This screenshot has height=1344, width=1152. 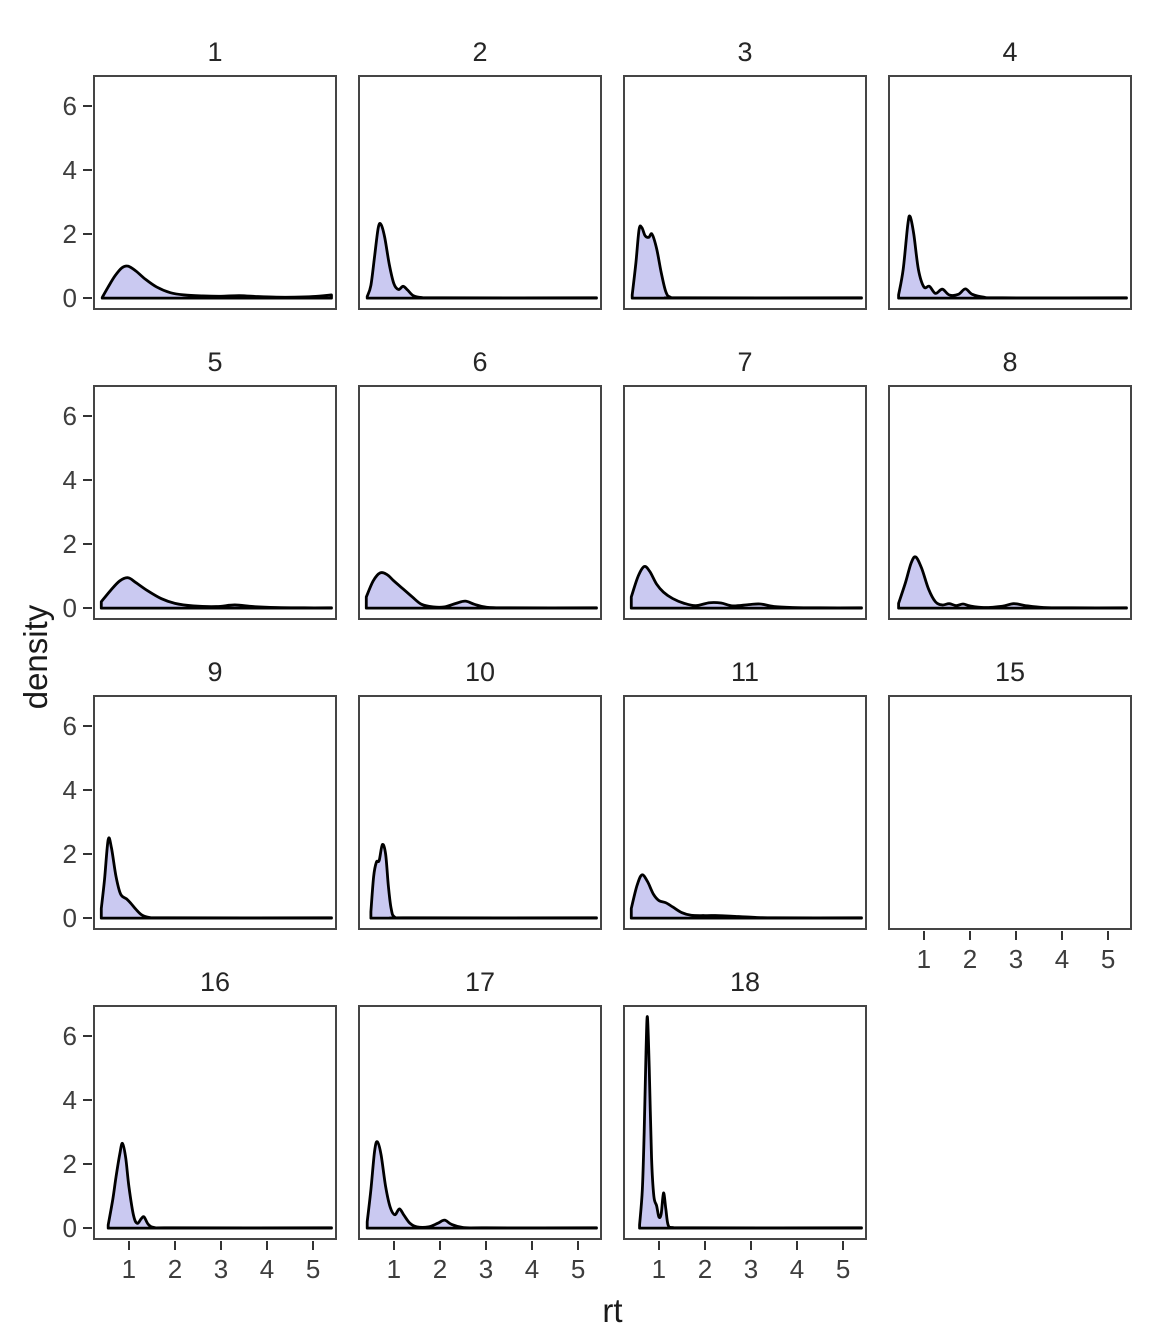 I want to click on facet-cell-2: 2, so click(x=480, y=173).